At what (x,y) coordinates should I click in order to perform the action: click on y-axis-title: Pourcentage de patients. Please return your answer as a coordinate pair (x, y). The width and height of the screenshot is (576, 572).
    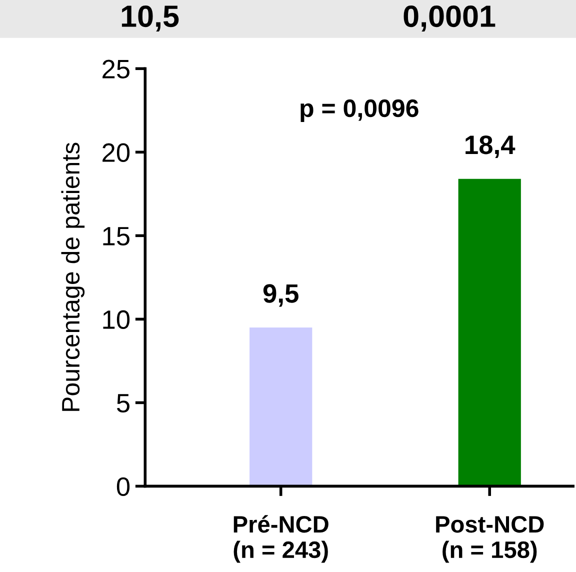
    Looking at the image, I should click on (73, 276).